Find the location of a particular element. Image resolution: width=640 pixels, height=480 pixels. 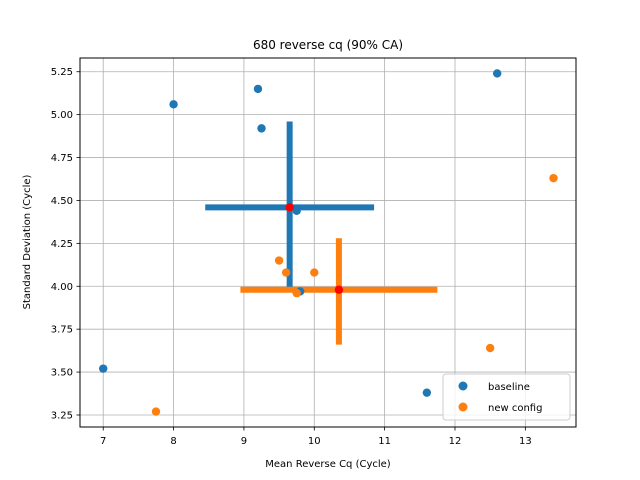

x-tick-label: 11 is located at coordinates (384, 441).